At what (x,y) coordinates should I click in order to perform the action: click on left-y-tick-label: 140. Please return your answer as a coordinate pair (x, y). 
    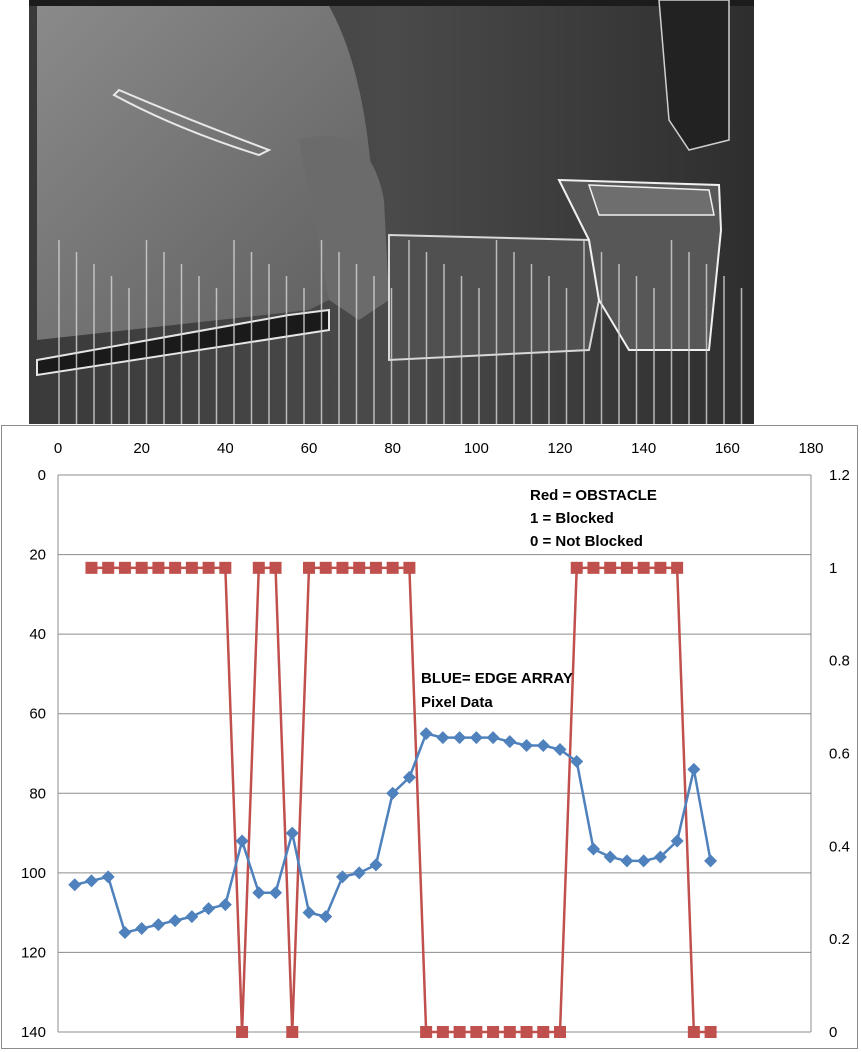
    Looking at the image, I should click on (33, 1032).